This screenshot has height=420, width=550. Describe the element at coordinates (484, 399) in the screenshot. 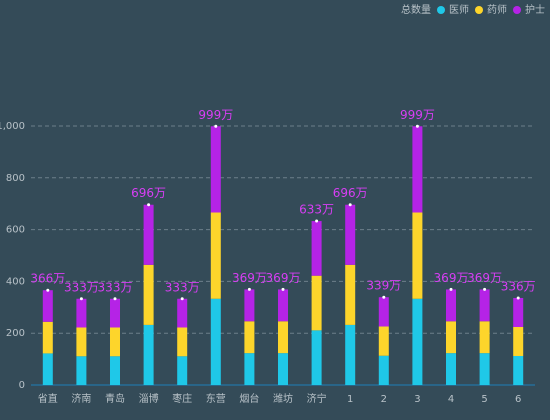

I see `x-tick-label: 5` at that location.